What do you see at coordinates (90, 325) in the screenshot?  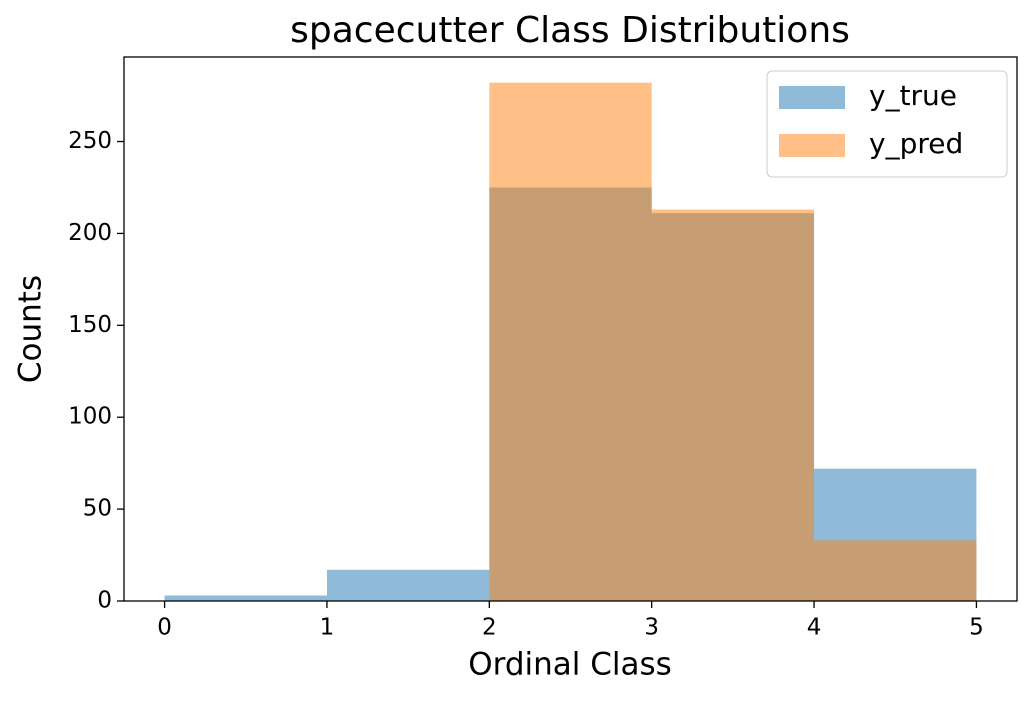 I see `y-tick-label: 150` at bounding box center [90, 325].